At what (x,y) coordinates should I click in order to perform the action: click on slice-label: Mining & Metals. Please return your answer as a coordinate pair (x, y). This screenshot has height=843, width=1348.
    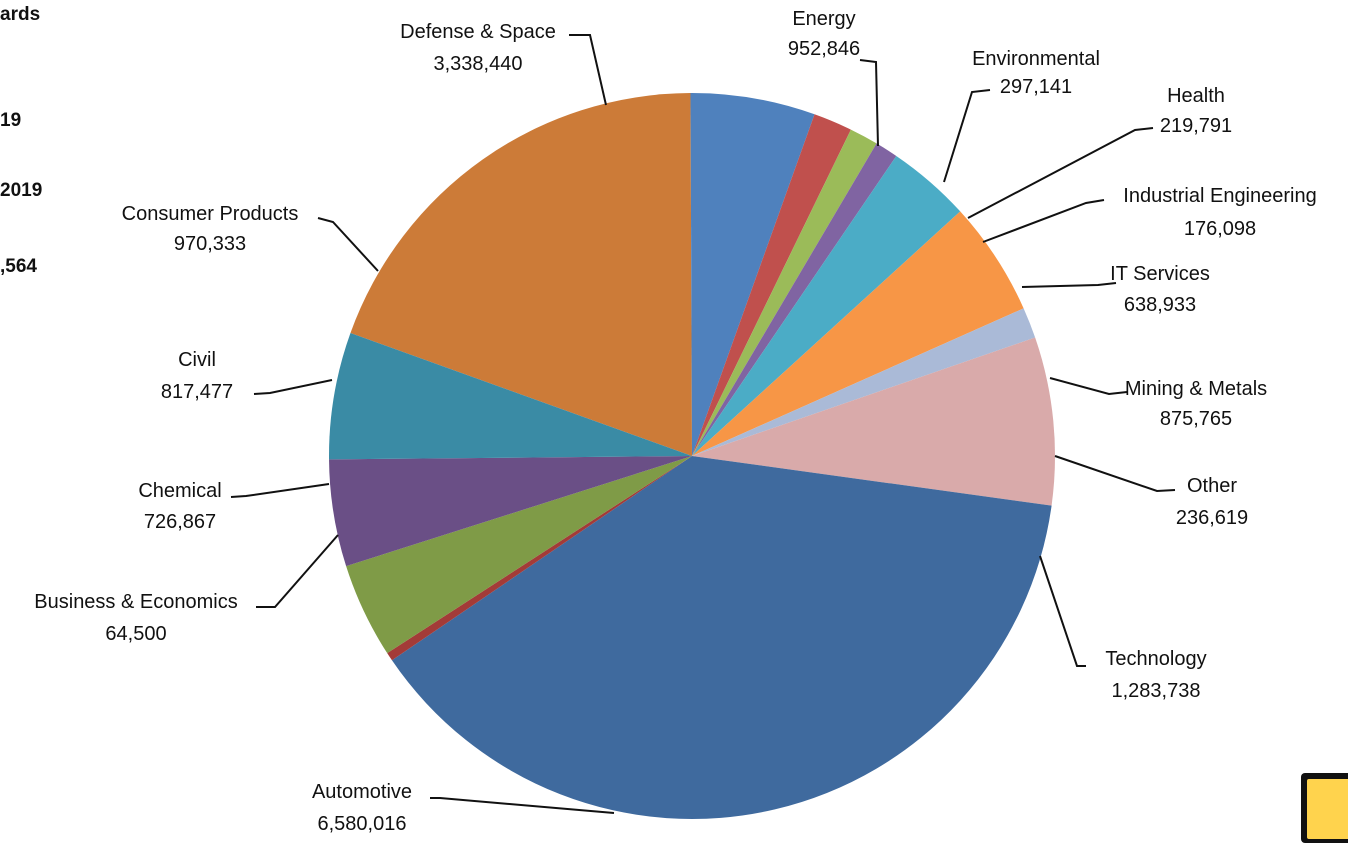
    Looking at the image, I should click on (1196, 389).